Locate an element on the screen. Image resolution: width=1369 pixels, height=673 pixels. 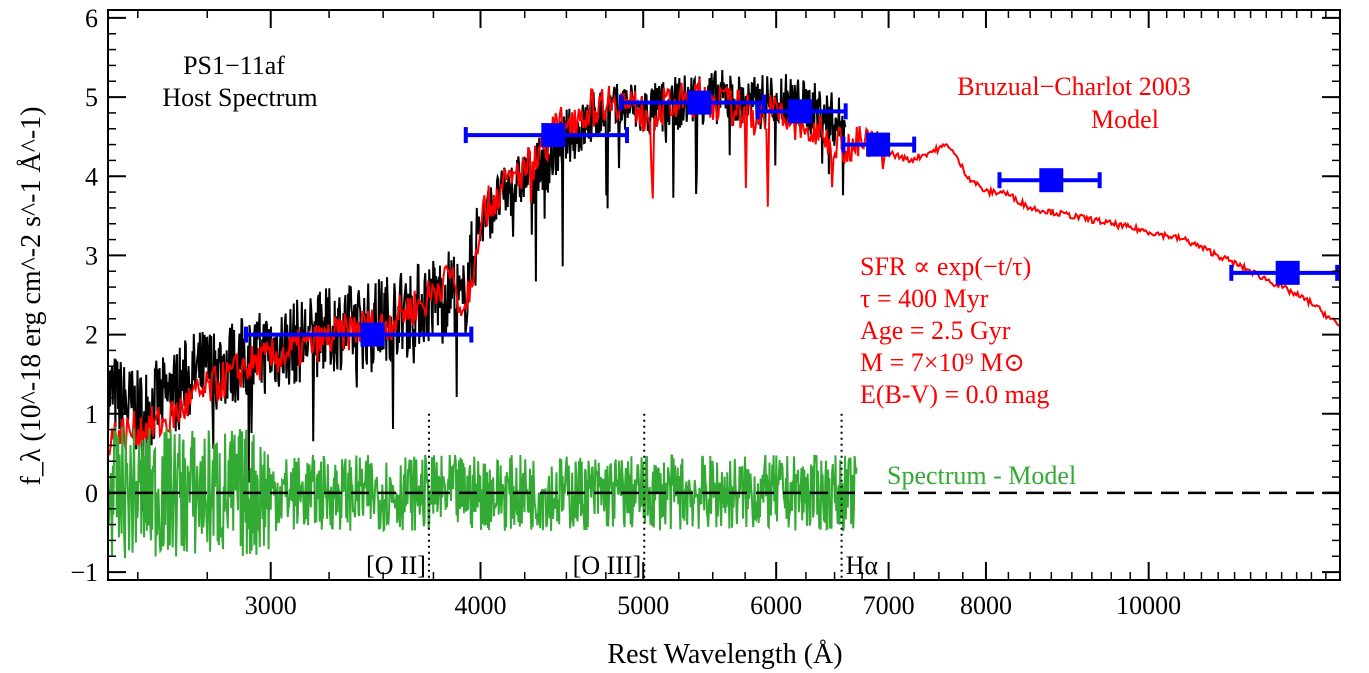
x-tick-label-0: 3000 is located at coordinates (271, 605).